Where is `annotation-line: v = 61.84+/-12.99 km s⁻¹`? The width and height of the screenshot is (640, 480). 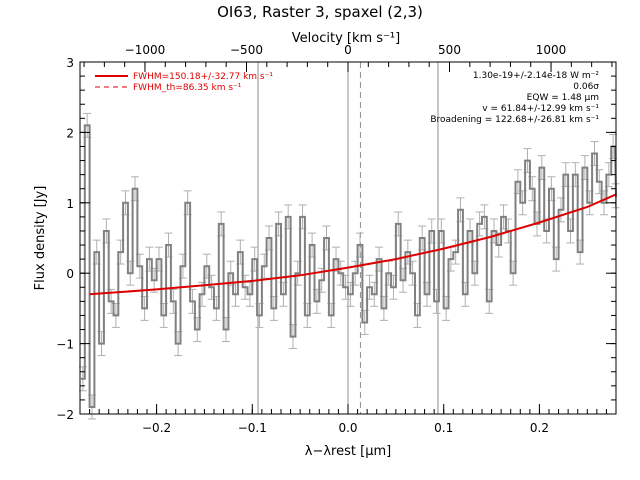 annotation-line: v = 61.84+/-12.99 km s⁻¹ is located at coordinates (540, 109).